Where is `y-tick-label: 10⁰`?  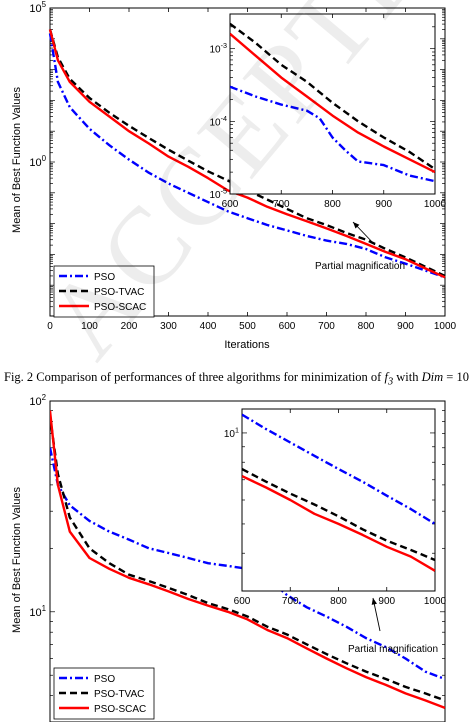
y-tick-label: 10⁰ is located at coordinates (37, 161).